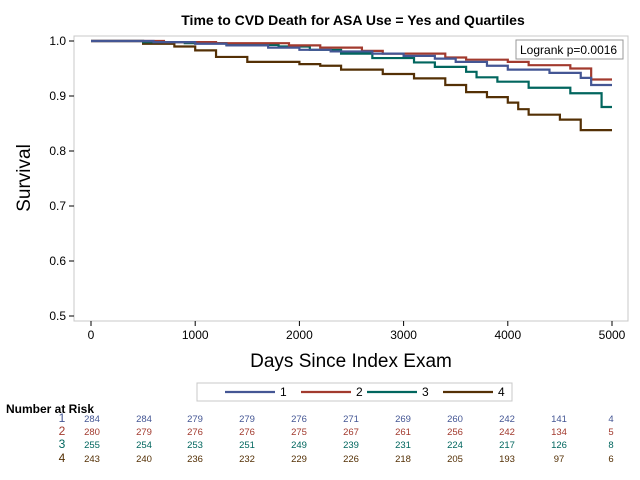  Describe the element at coordinates (57, 41) in the screenshot. I see `y-tick-label: 1.0` at that location.